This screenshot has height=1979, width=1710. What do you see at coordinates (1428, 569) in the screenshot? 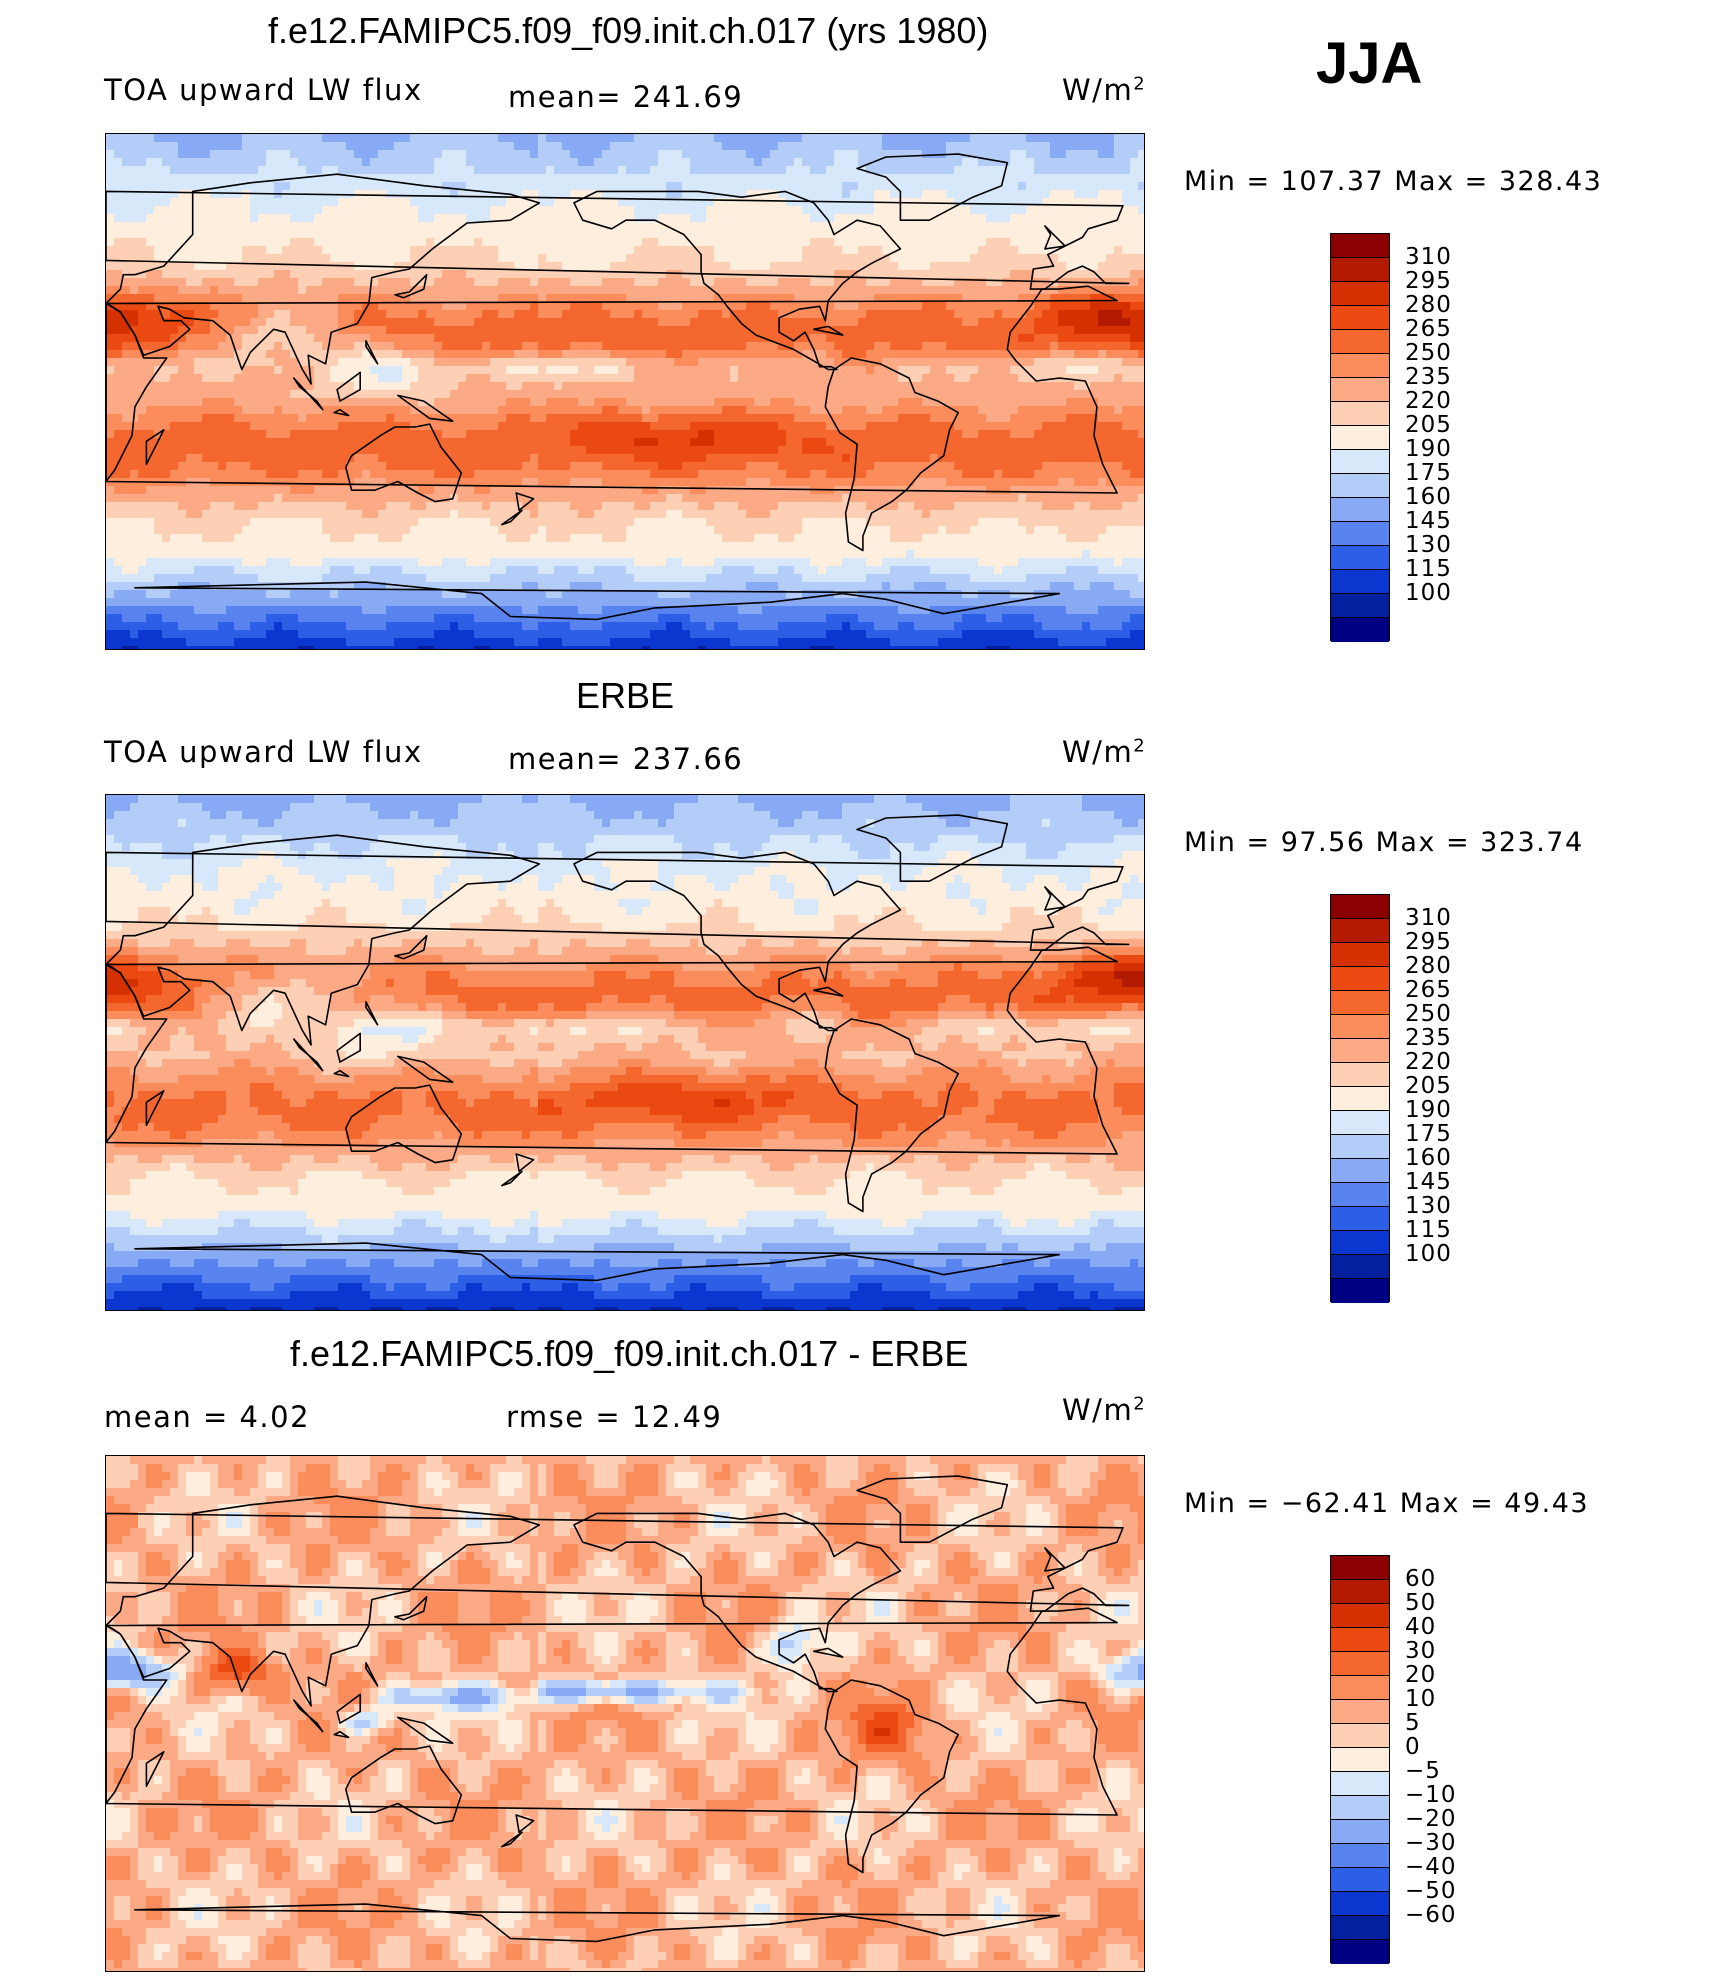
I see `colorbar-label: 115` at bounding box center [1428, 569].